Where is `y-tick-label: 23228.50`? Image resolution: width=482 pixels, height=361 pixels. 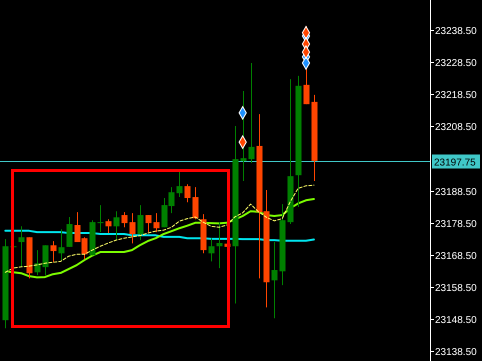 y-tick-label: 23228.50 is located at coordinates (456, 63).